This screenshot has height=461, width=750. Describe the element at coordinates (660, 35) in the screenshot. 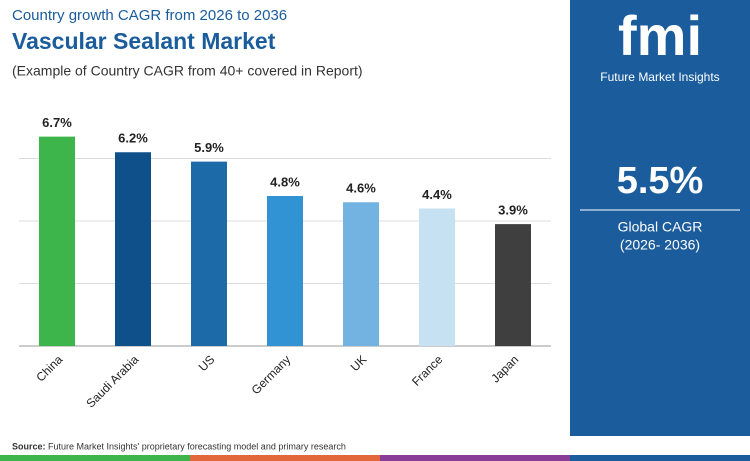

I see `logo: fmi` at that location.